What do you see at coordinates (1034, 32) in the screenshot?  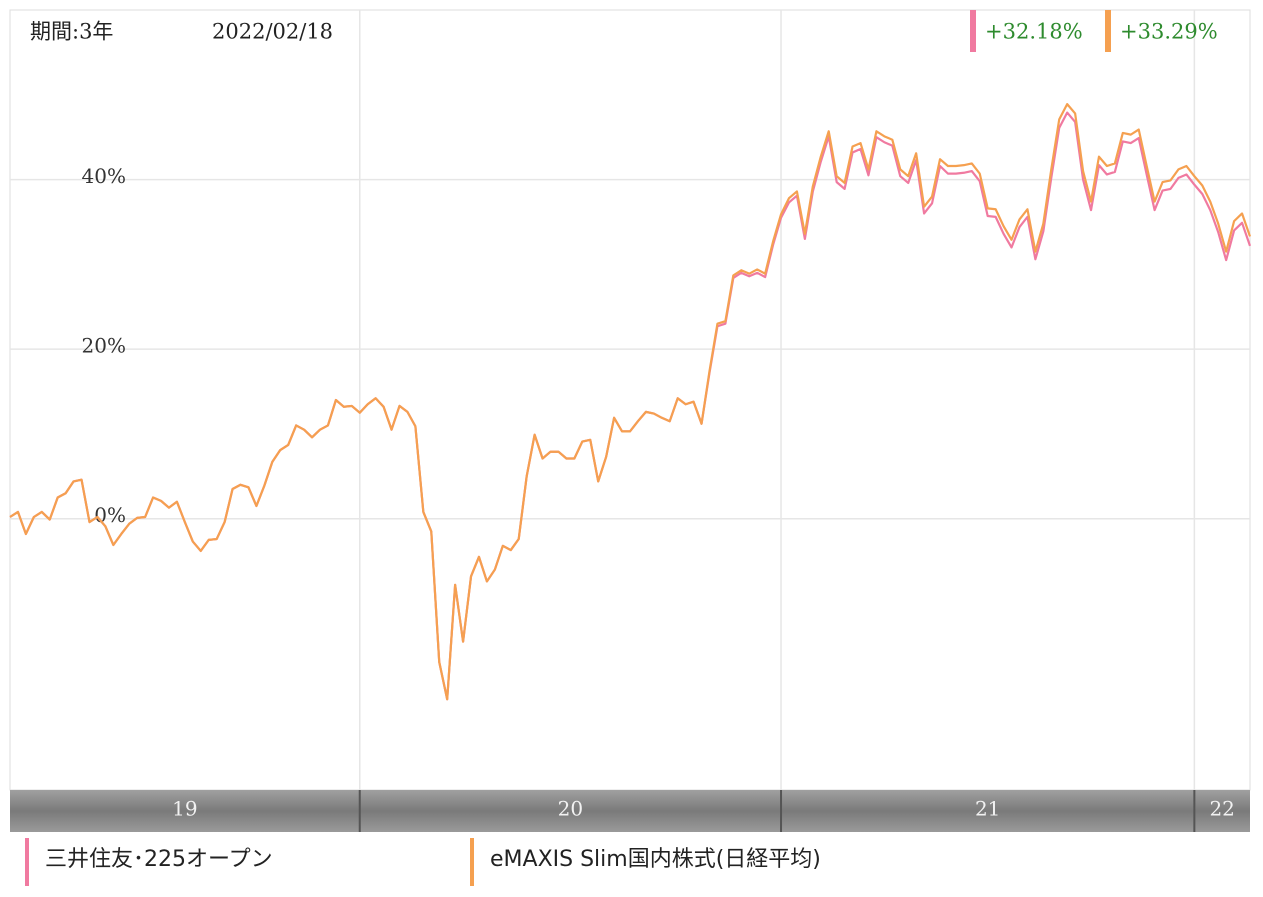 I see `end-label: +32.18%` at bounding box center [1034, 32].